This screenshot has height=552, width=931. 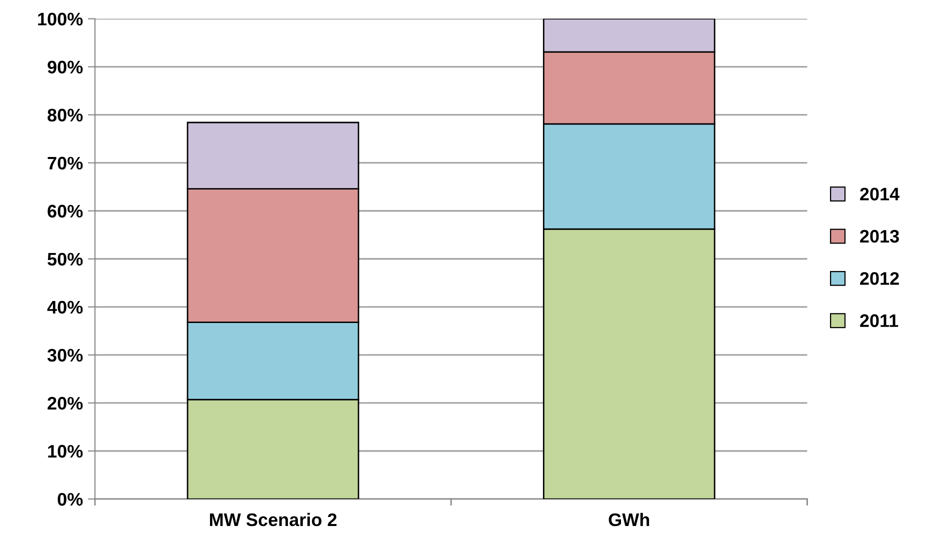 I want to click on y-tick-label: 0%, so click(x=70, y=499).